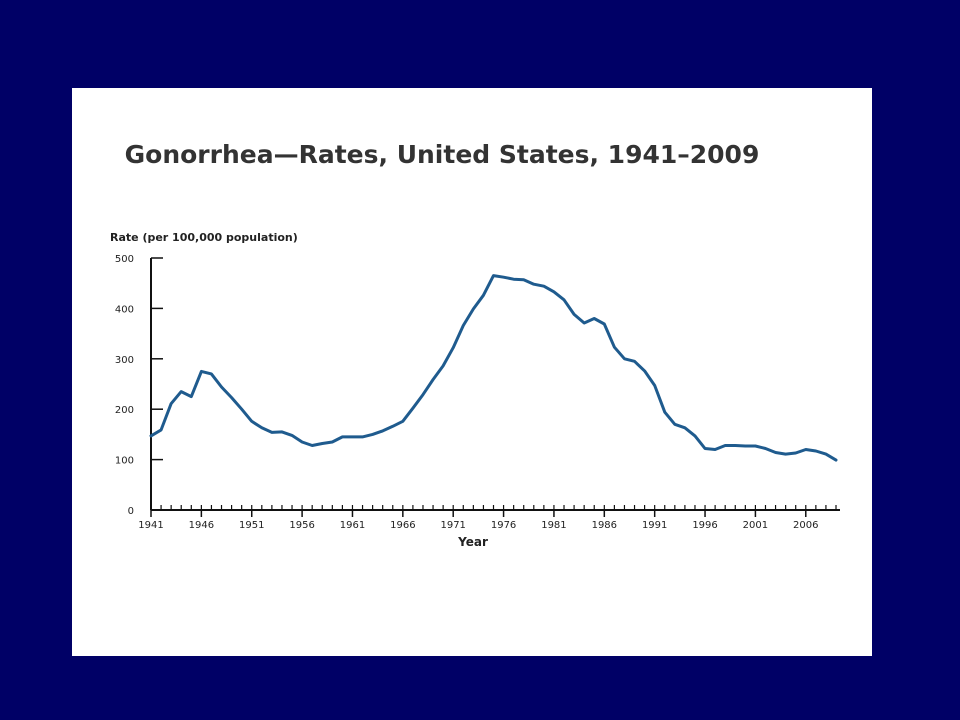 The width and height of the screenshot is (960, 720). What do you see at coordinates (503, 525) in the screenshot?
I see `x-tick-label: 1976` at bounding box center [503, 525].